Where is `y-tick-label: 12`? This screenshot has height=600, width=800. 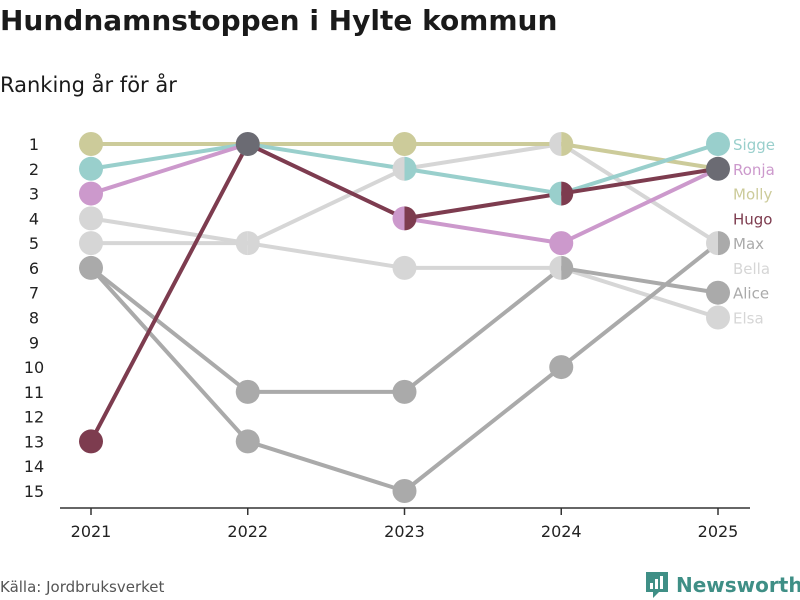
y-tick-label: 12 is located at coordinates (34, 417).